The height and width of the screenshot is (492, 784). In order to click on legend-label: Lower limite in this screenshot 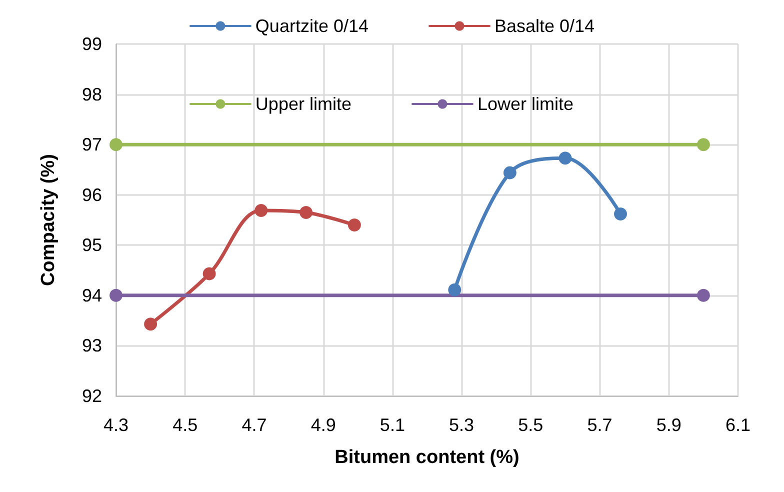, I will do `click(525, 104)`.